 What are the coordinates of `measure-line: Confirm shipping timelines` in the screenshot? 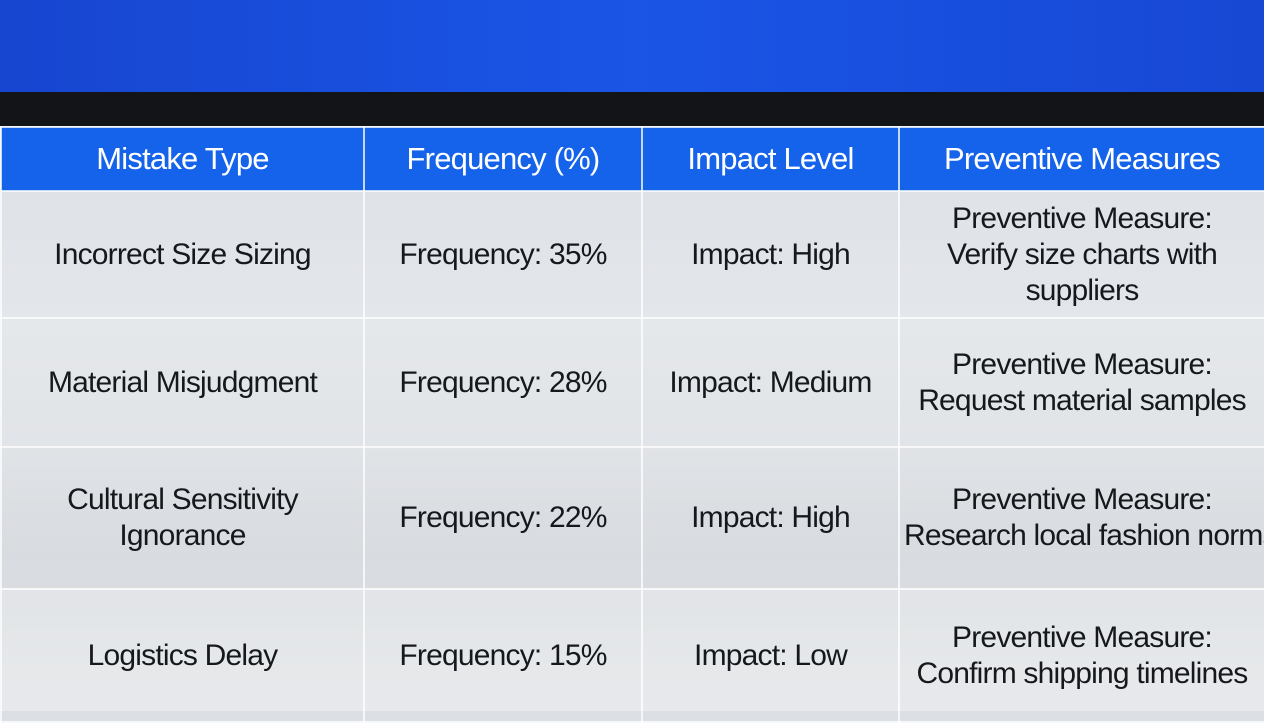 It's located at (1082, 673).